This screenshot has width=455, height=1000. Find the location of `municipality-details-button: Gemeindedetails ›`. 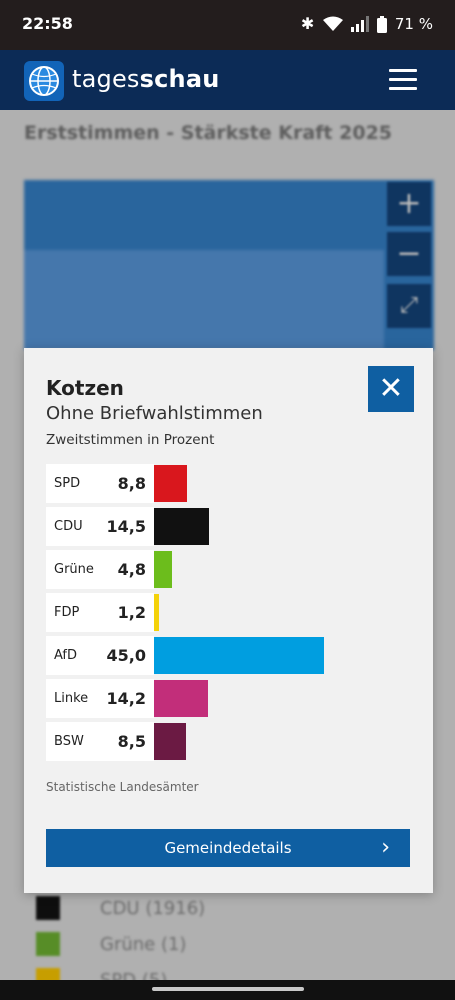

municipality-details-button: Gemeindedetails › is located at coordinates (228, 848).